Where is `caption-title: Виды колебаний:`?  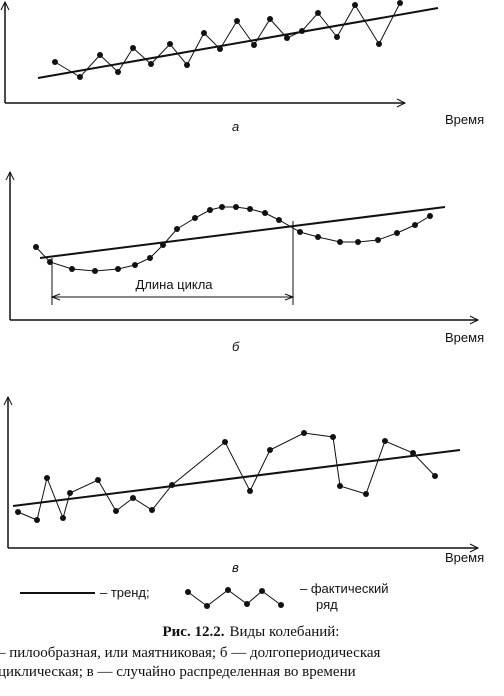
caption-title: Виды колебаний: is located at coordinates (284, 632).